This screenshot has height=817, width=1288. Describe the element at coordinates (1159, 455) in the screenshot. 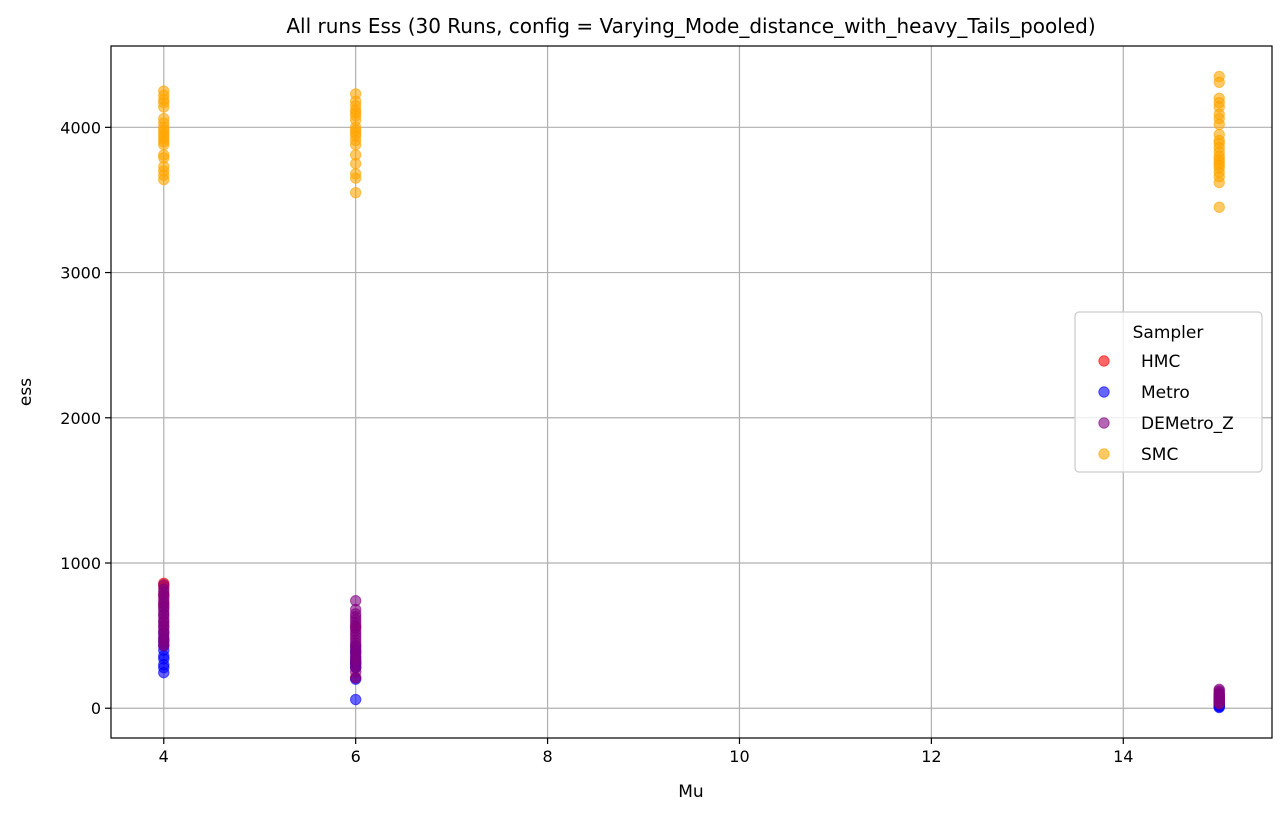

I see `legend-label: SMC` at that location.